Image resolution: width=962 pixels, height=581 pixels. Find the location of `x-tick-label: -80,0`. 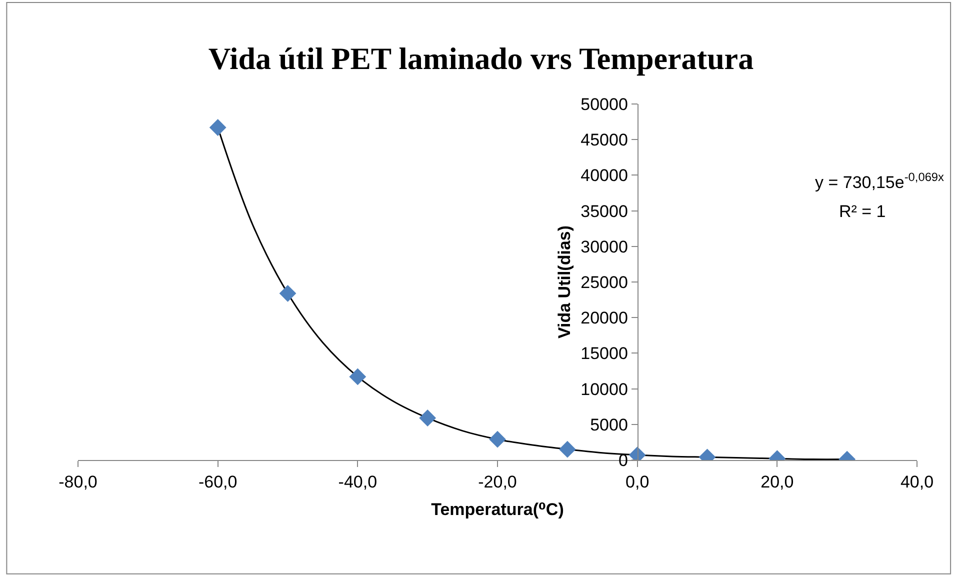

x-tick-label: -80,0 is located at coordinates (78, 482).